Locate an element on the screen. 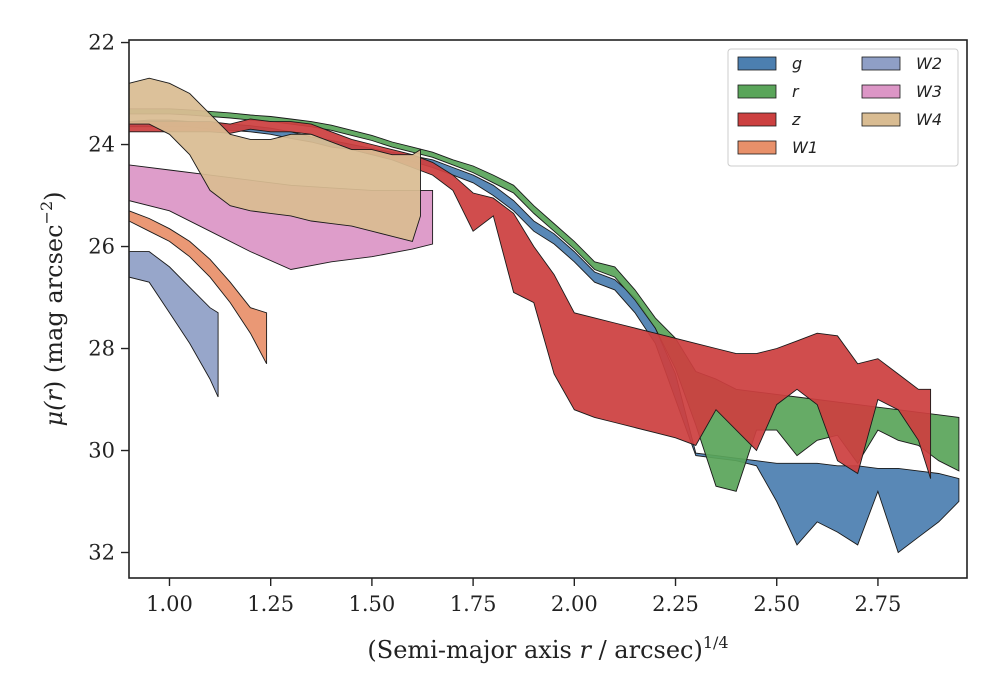 This screenshot has height=700, width=1000. band-W1 is located at coordinates (198, 287).